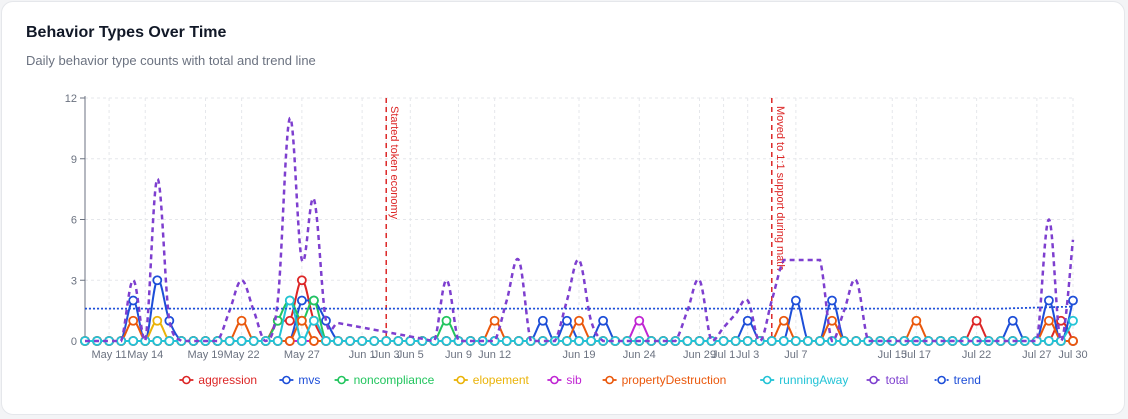 The height and width of the screenshot is (419, 1128). What do you see at coordinates (699, 355) in the screenshot?
I see `x-tick-label: Jun 29` at bounding box center [699, 355].